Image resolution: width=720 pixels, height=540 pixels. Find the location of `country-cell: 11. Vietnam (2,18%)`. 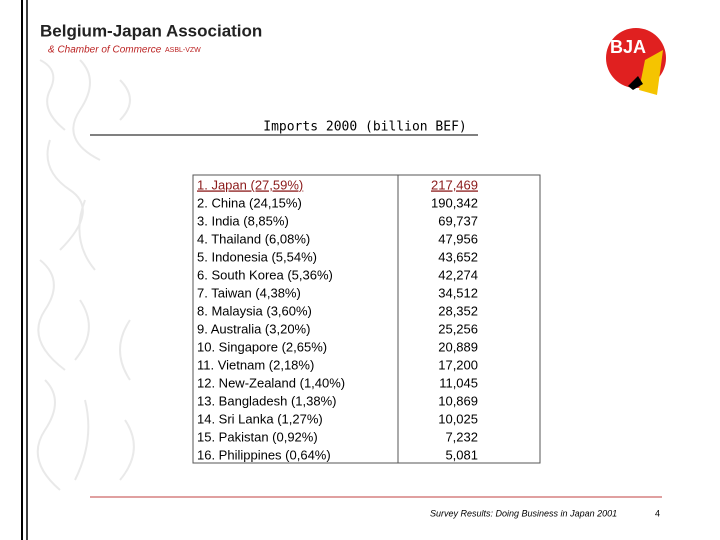

country-cell: 11. Vietnam (2,18%) is located at coordinates (255, 364).